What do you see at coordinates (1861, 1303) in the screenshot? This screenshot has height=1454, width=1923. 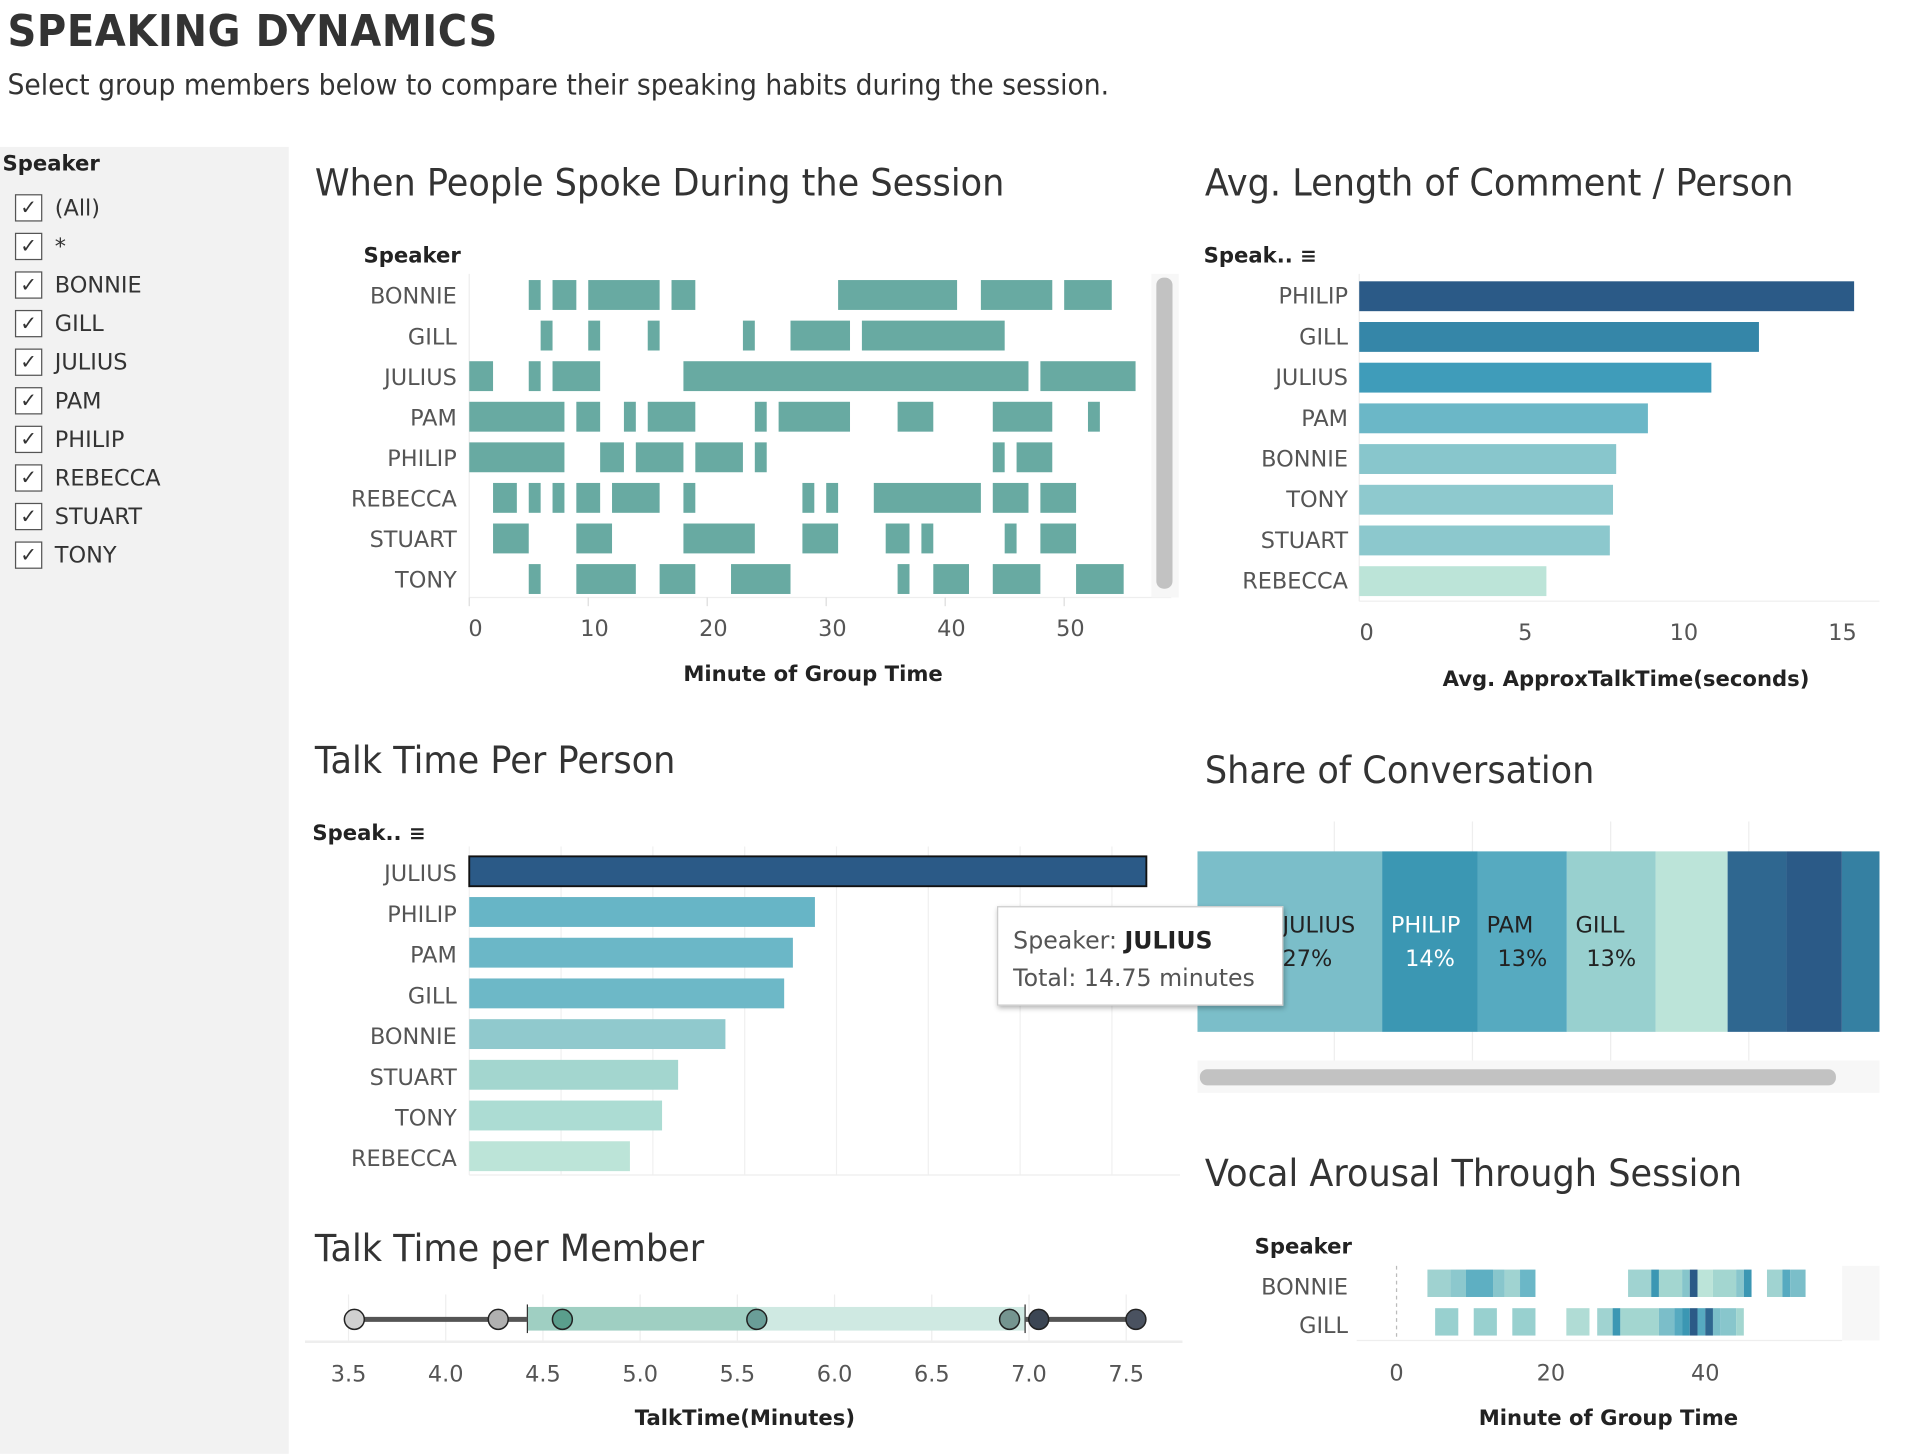 I see `scrollbar-track` at bounding box center [1861, 1303].